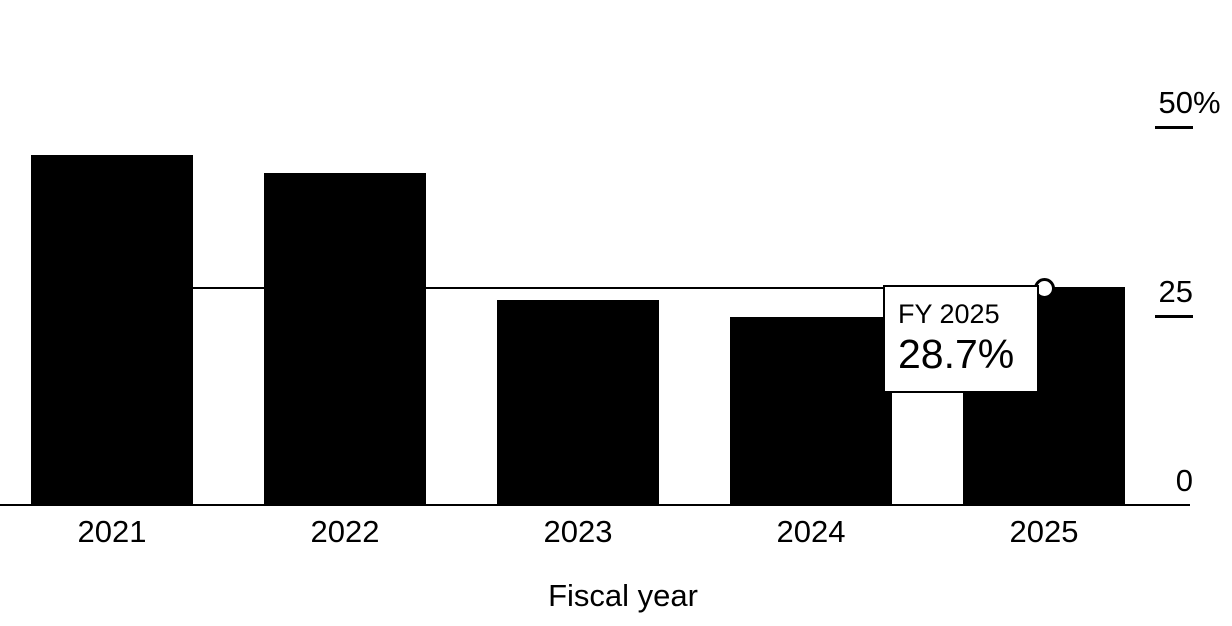  What do you see at coordinates (345, 339) in the screenshot?
I see `bar-2022` at bounding box center [345, 339].